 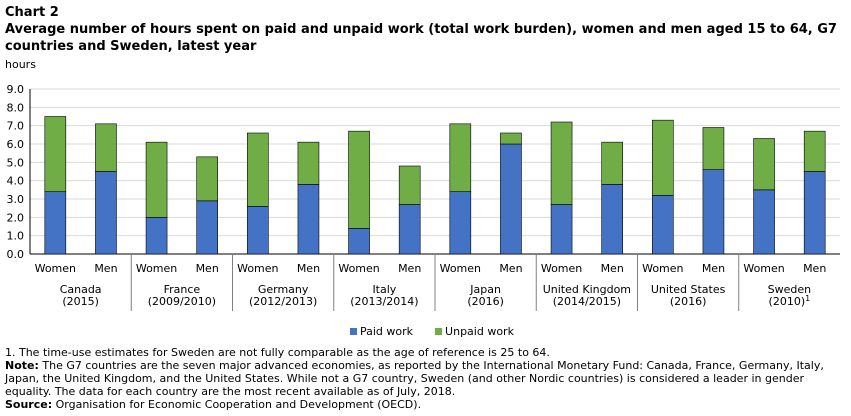 What do you see at coordinates (789, 289) in the screenshot?
I see `x-group-label: Sweden` at bounding box center [789, 289].